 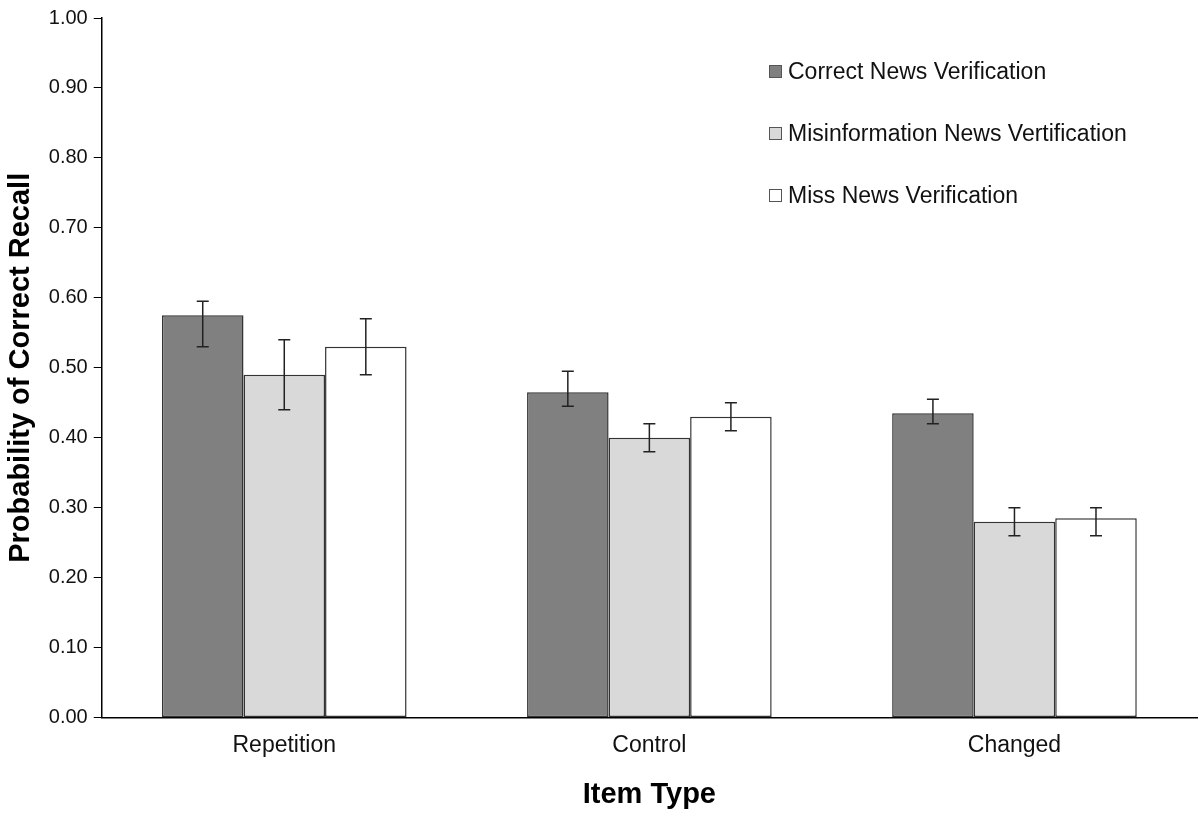 I want to click on y-tick-label: 0.80, so click(x=68, y=156).